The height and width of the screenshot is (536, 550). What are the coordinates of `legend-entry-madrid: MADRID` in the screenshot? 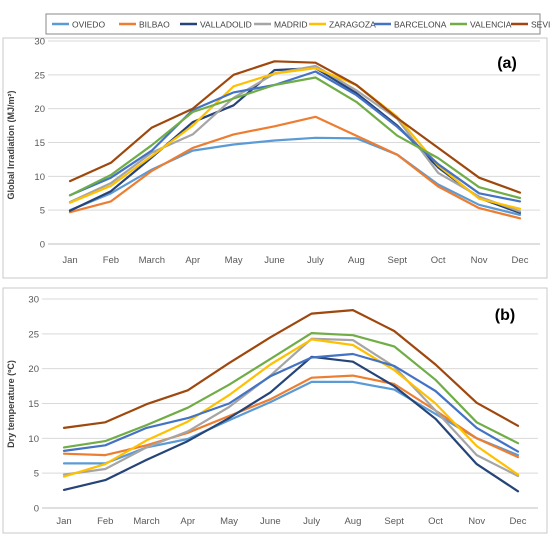 It's located at (281, 25).